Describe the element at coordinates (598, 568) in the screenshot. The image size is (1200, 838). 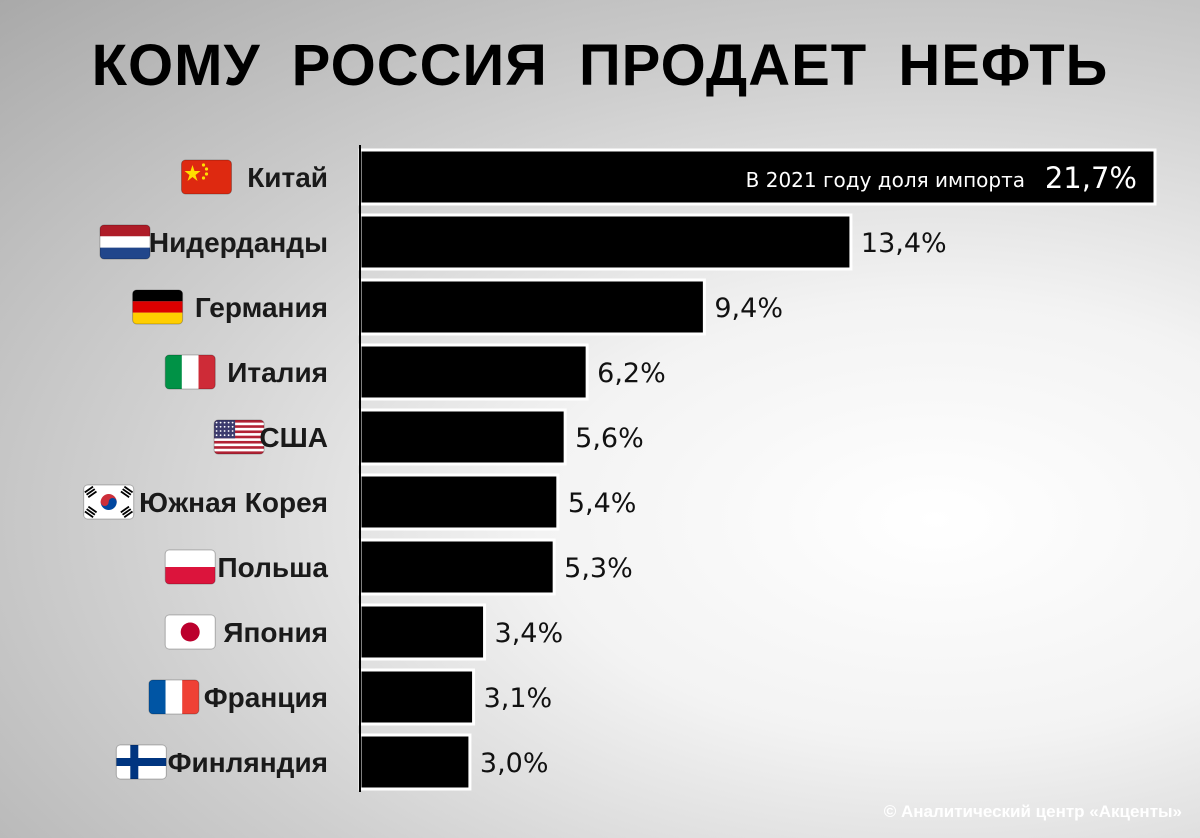
I see `value-label: 5,3%` at that location.